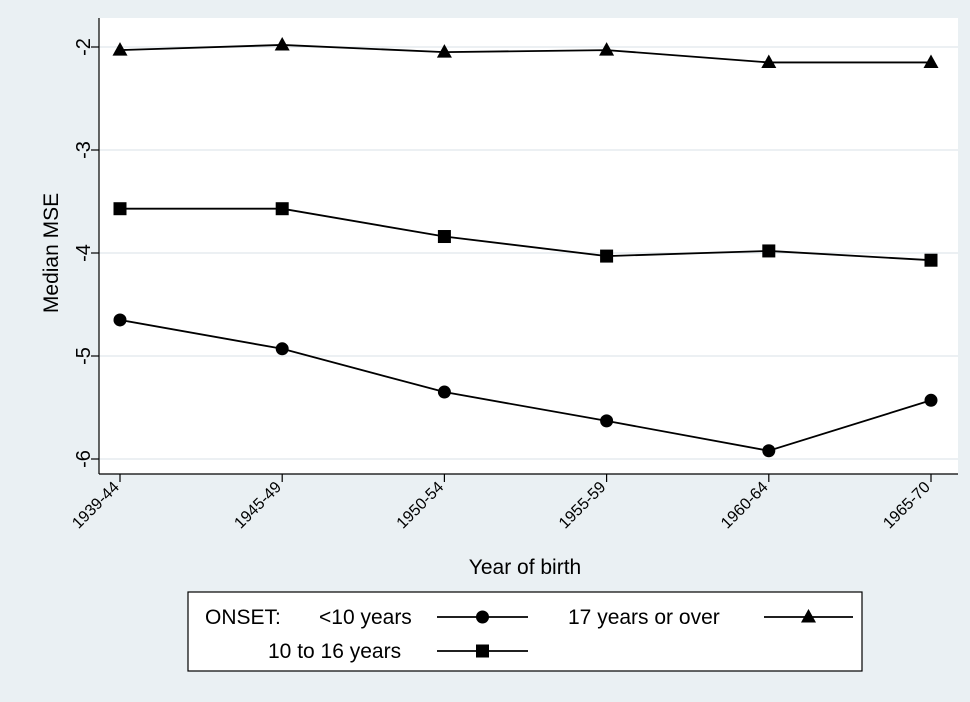 The width and height of the screenshot is (970, 702). What do you see at coordinates (423, 617) in the screenshot?
I see `legend-item: <10 years` at bounding box center [423, 617].